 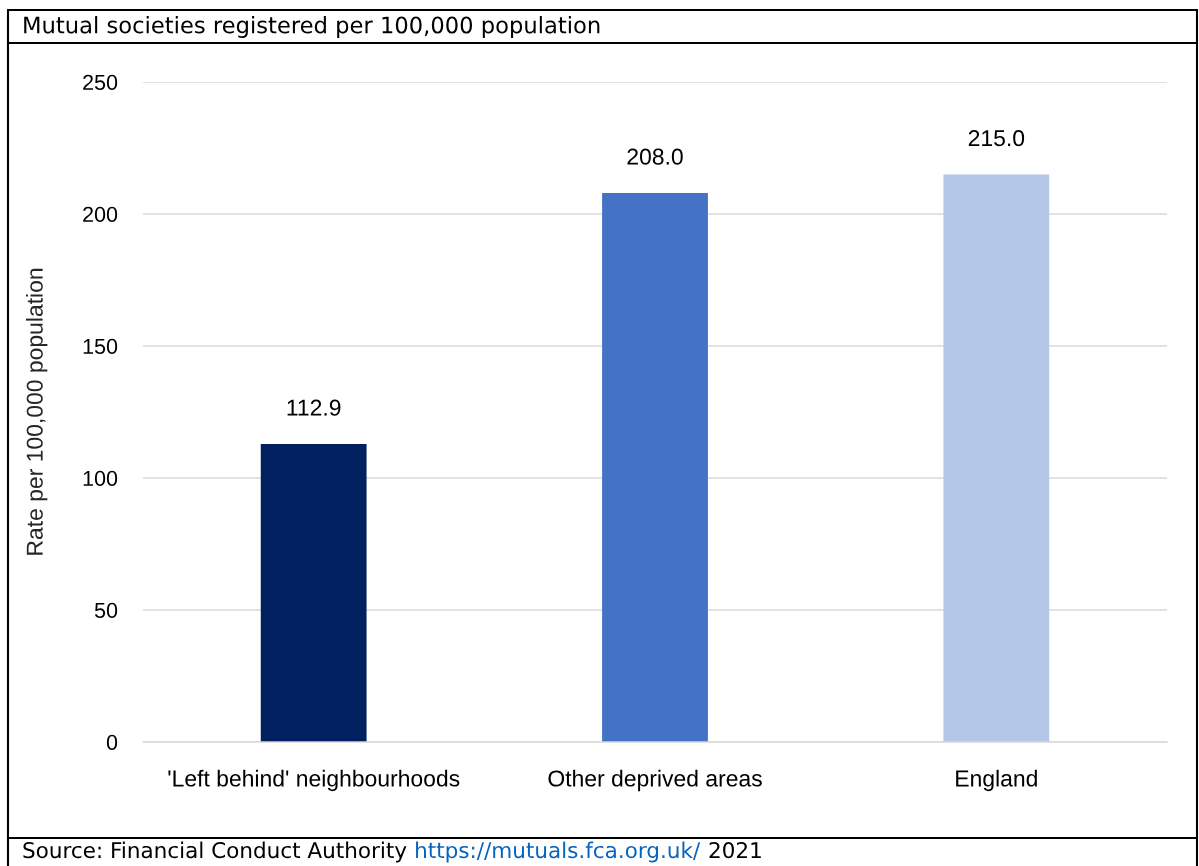 I want to click on x-tick-label: England, so click(x=996, y=780).